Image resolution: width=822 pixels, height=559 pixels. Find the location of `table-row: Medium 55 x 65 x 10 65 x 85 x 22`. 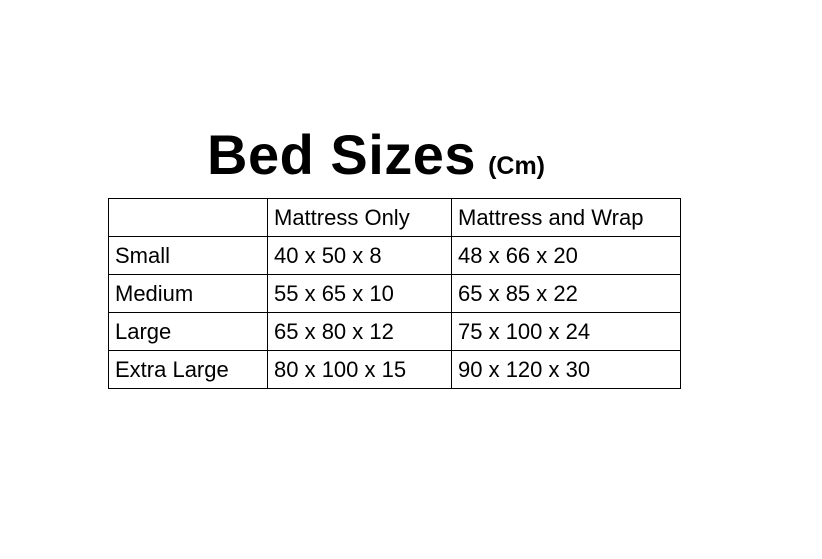

table-row: Medium 55 x 65 x 10 65 x 85 x 22 is located at coordinates (394, 293).